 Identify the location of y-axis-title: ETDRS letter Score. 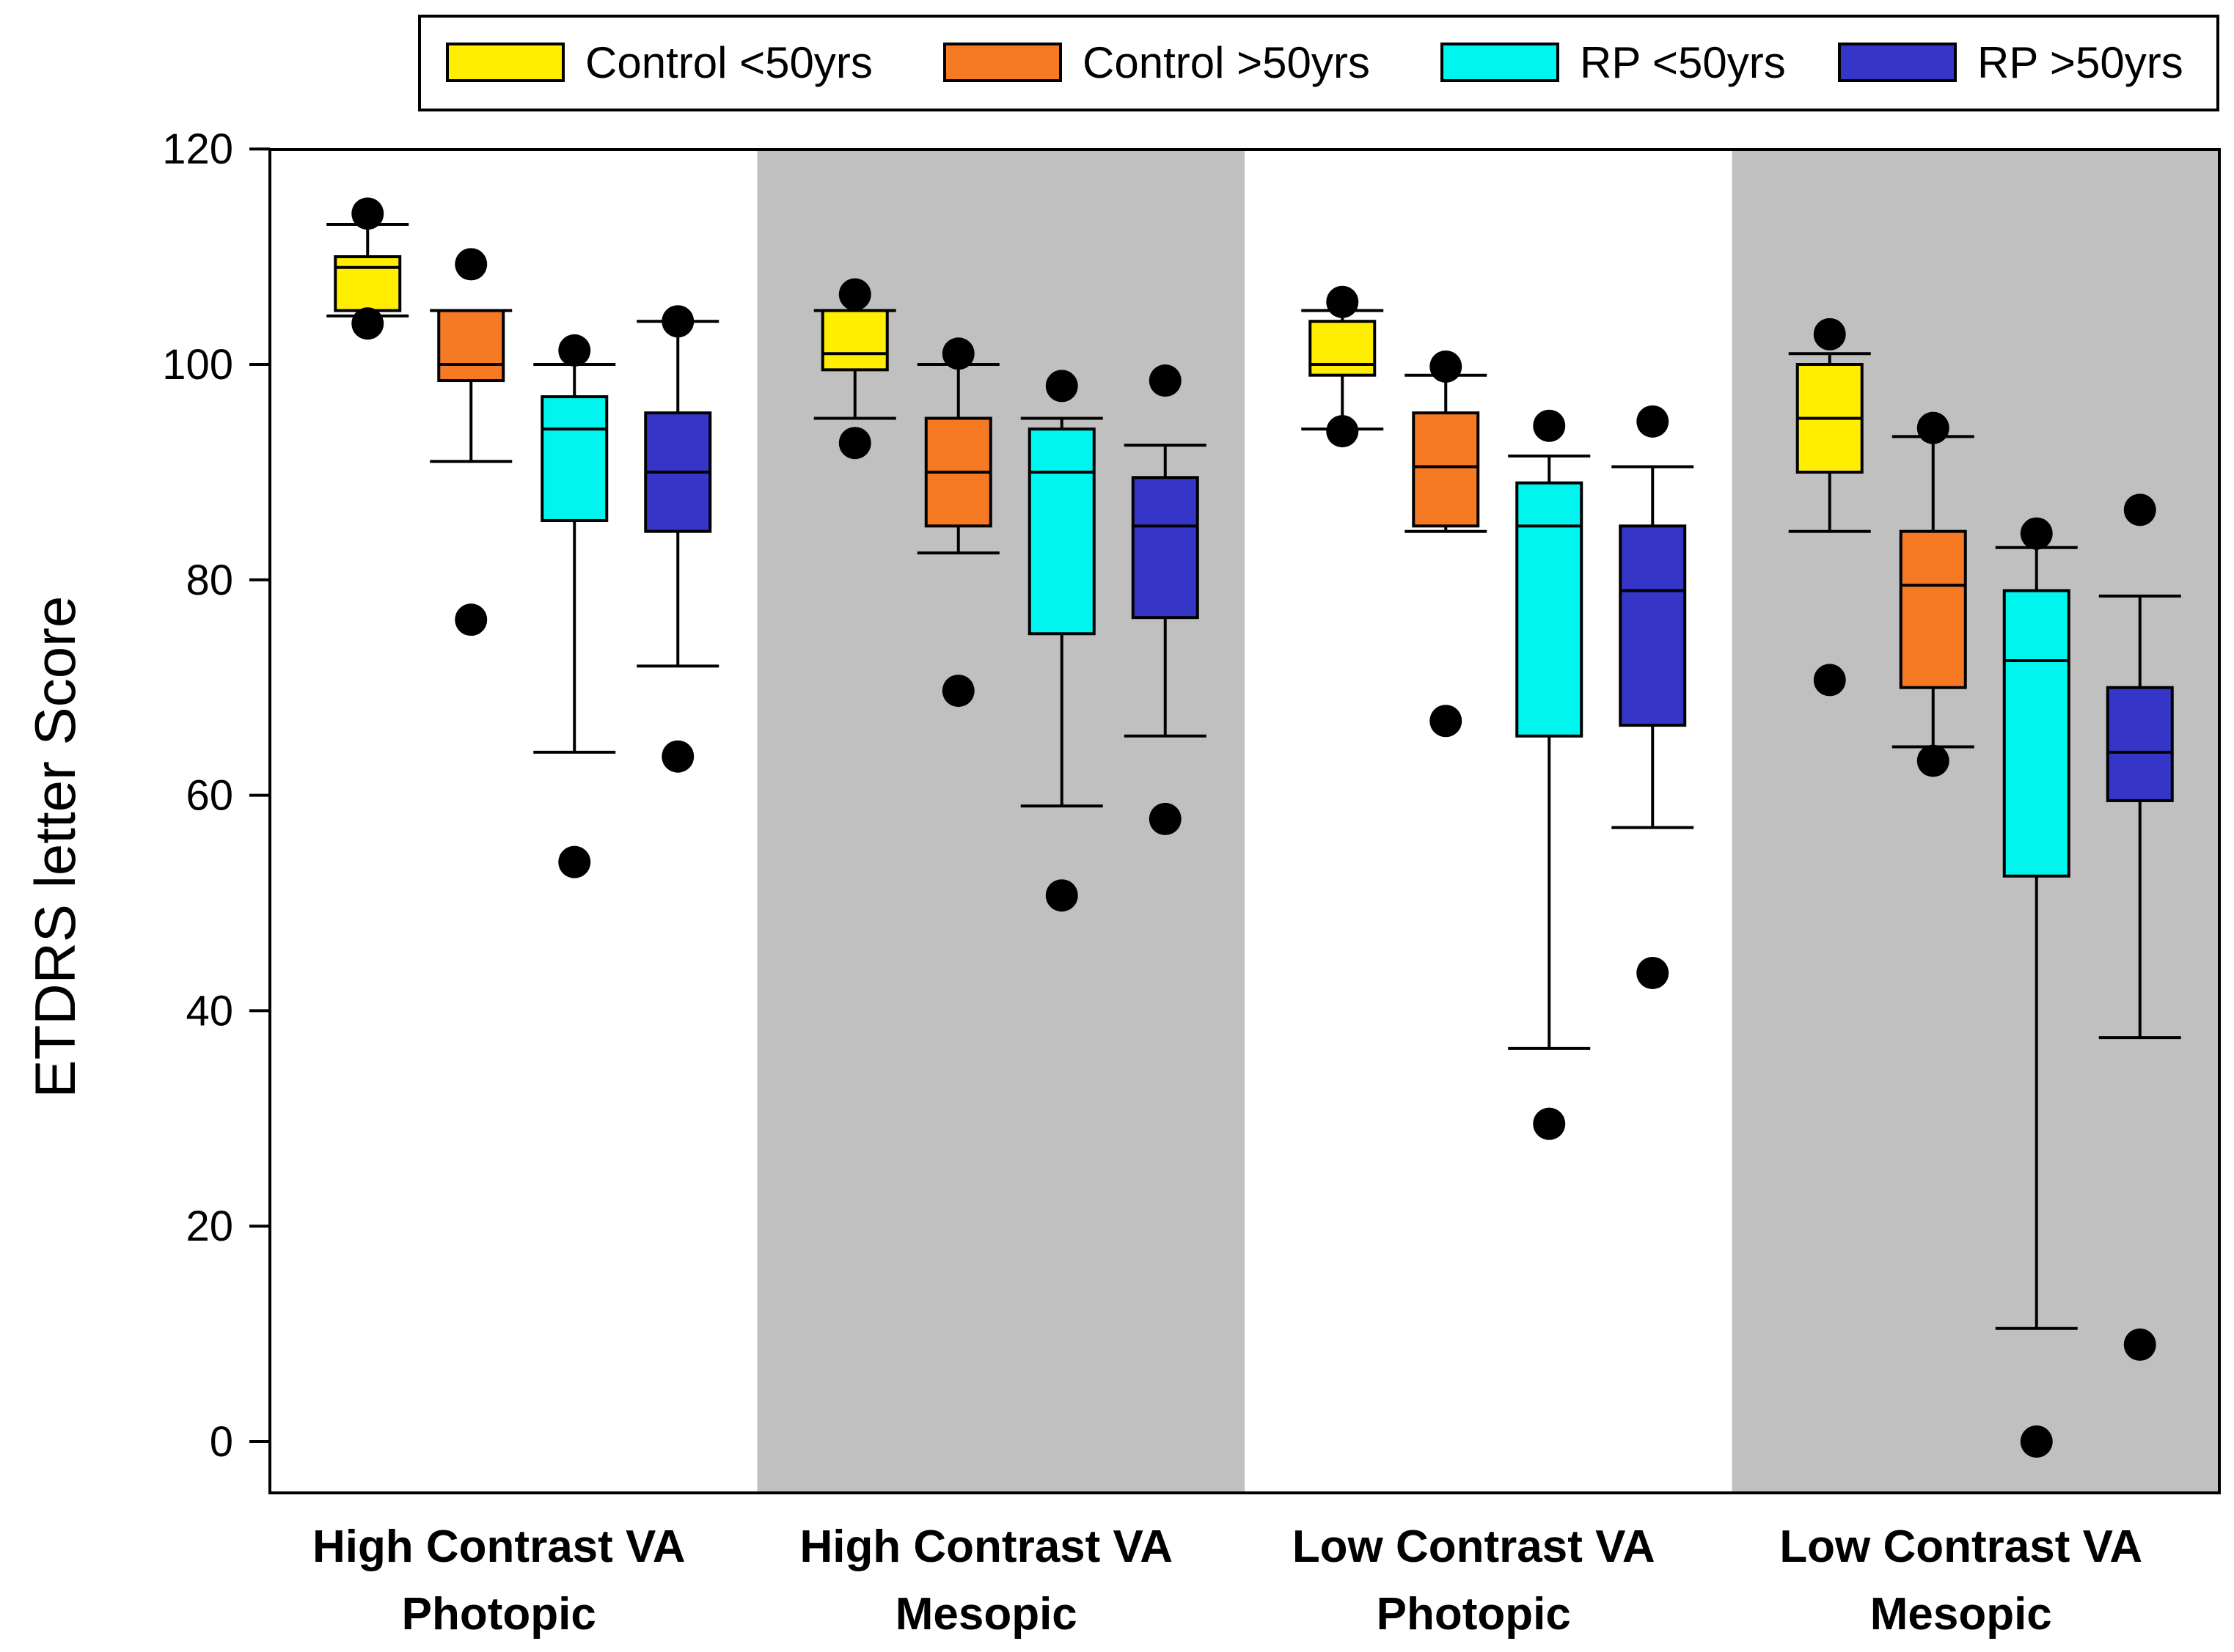
(55, 847).